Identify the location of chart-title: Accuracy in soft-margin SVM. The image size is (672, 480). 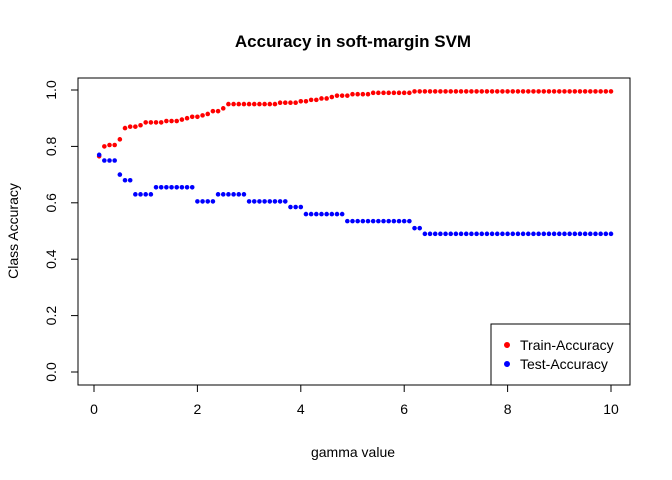
(353, 41).